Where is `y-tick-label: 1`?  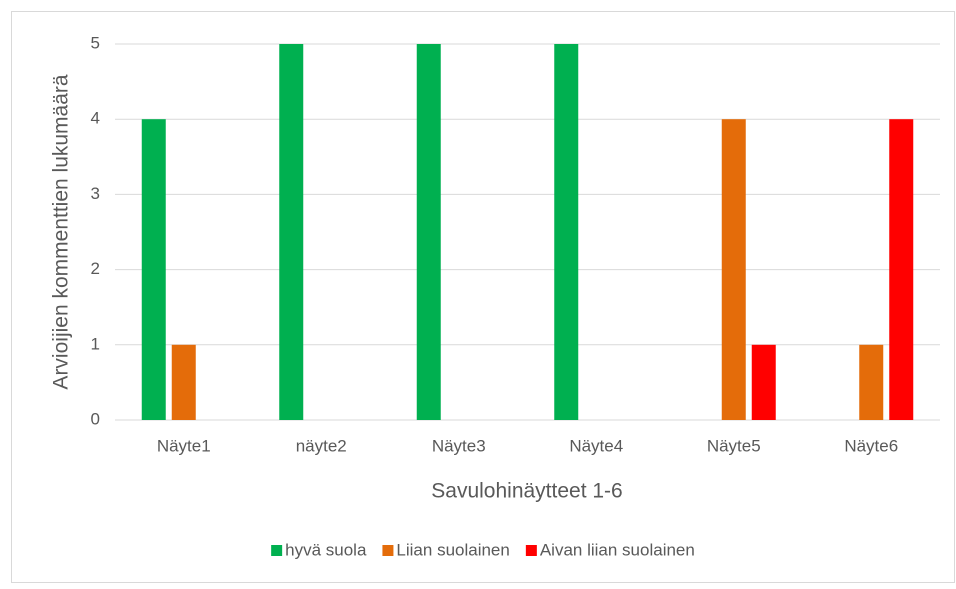 y-tick-label: 1 is located at coordinates (95, 343).